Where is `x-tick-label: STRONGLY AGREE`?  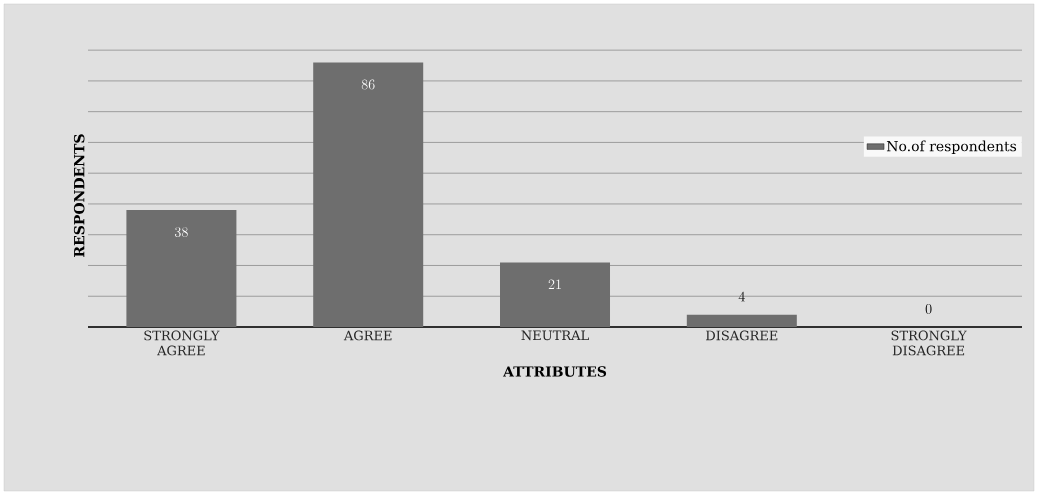 x-tick-label: STRONGLY AGREE is located at coordinates (182, 343).